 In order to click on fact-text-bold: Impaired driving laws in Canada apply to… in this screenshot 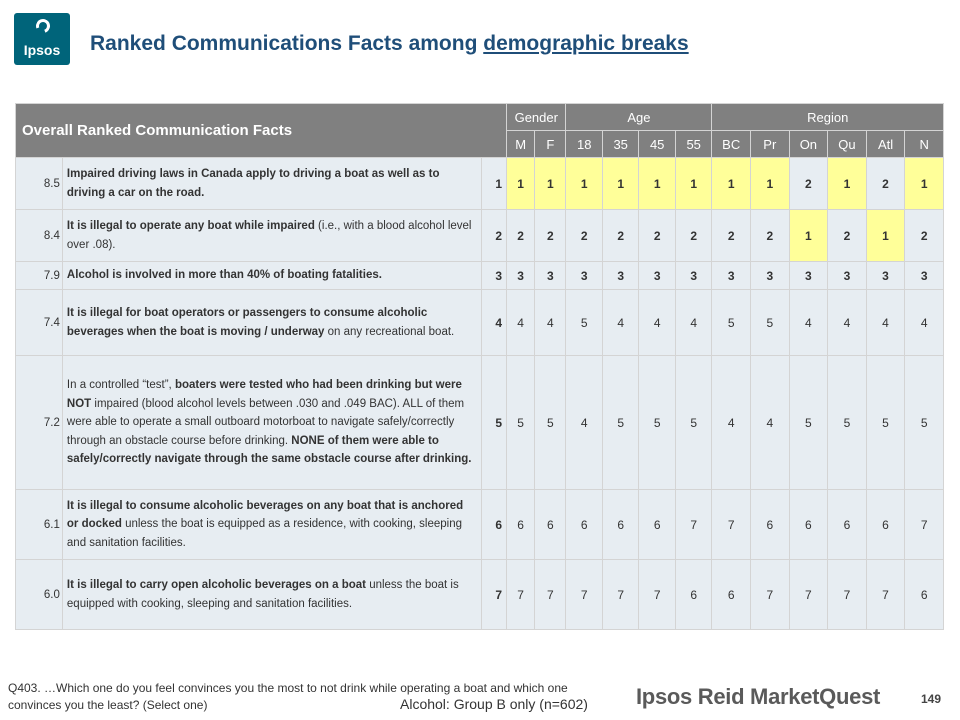, I will do `click(253, 183)`.